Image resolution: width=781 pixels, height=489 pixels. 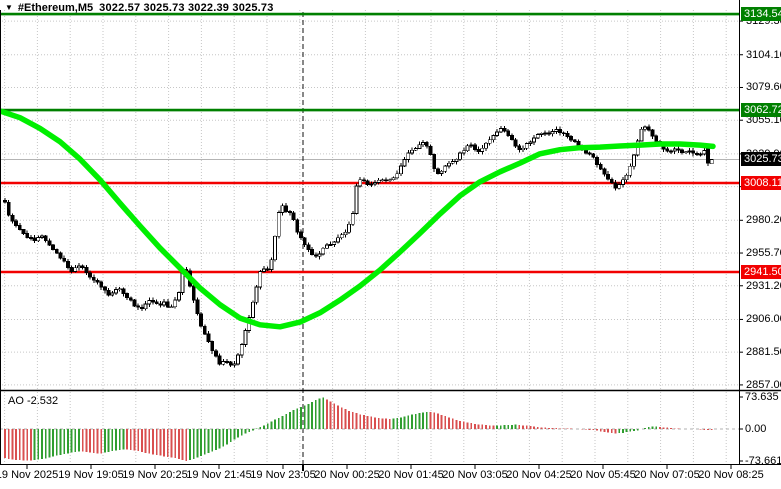 What do you see at coordinates (186, 7) in the screenshot?
I see `ohlc-values: 3022.57 3025.73 3022.39 3025.73` at bounding box center [186, 7].